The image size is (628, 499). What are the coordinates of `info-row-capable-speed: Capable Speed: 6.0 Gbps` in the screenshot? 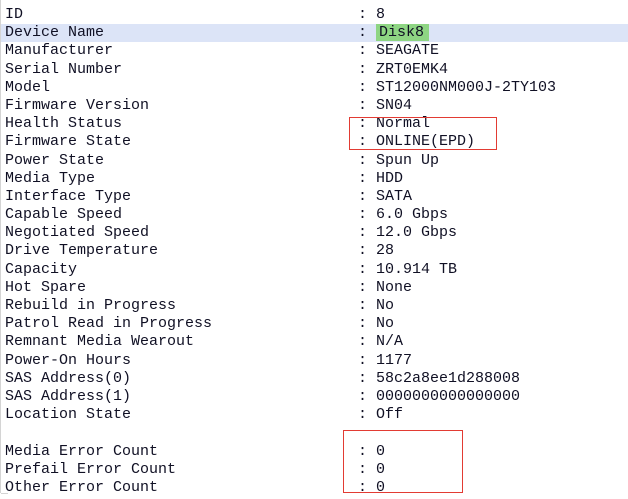 It's located at (314, 215).